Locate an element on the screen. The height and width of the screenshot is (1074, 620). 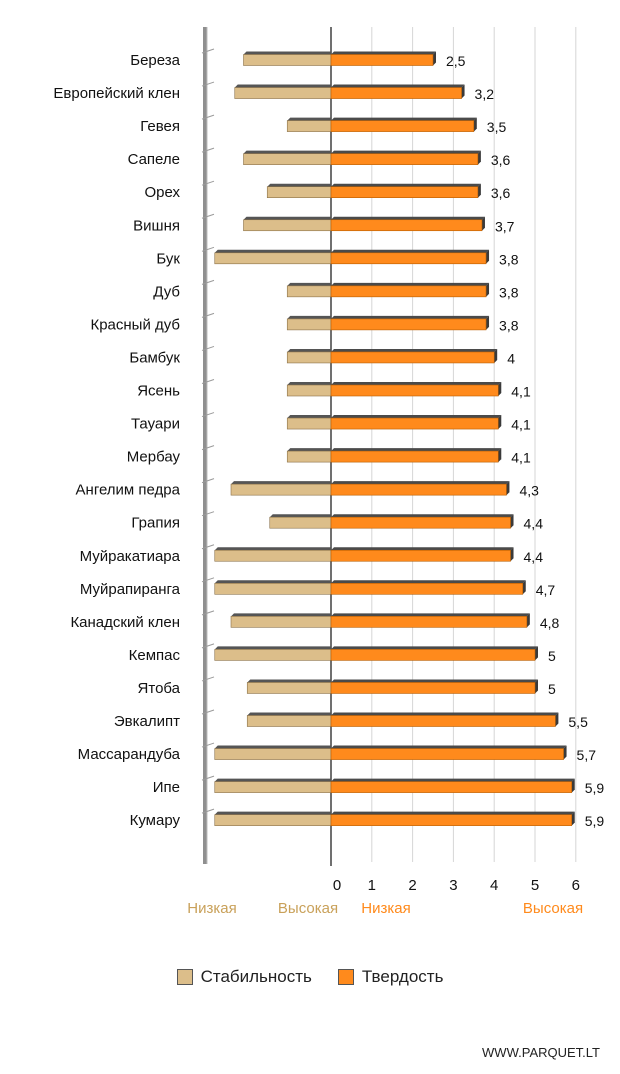
category-label: Ангелим педра is located at coordinates (128, 490).